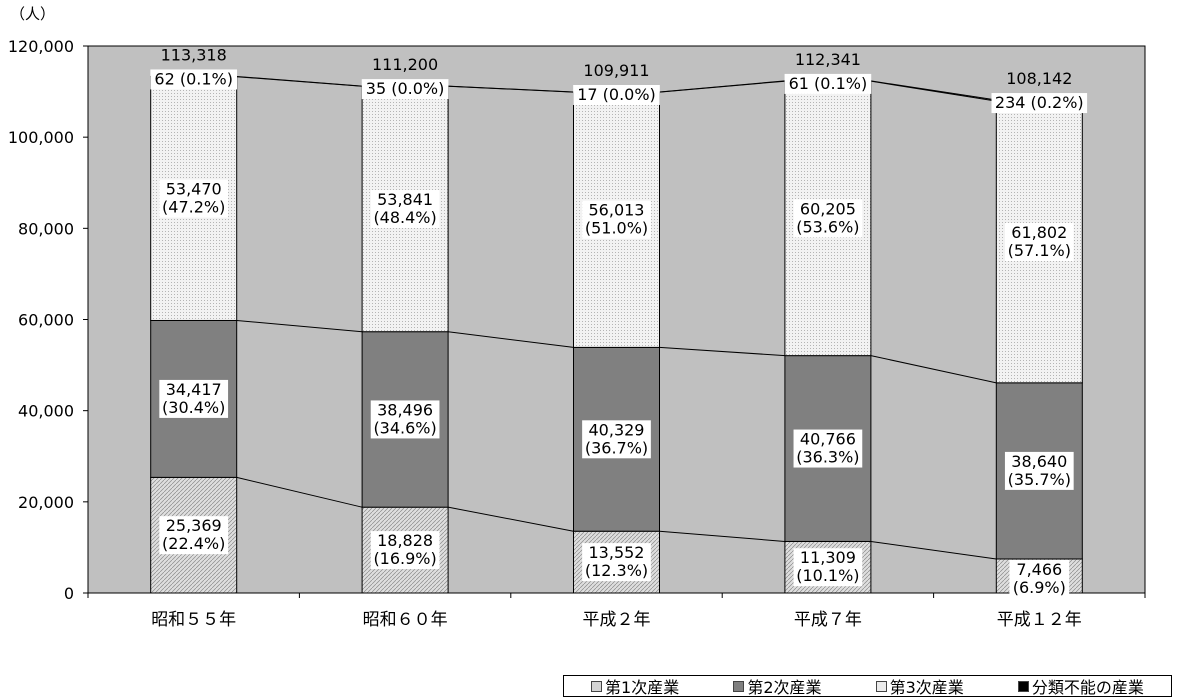 This screenshot has width=1183, height=700. I want to click on y-tick-label: 100,000, so click(41, 137).